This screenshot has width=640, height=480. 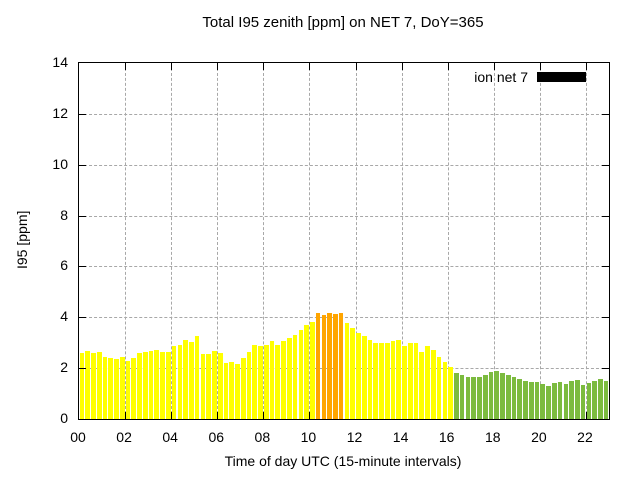 What do you see at coordinates (64, 214) in the screenshot?
I see `y-tick-label: 8` at bounding box center [64, 214].